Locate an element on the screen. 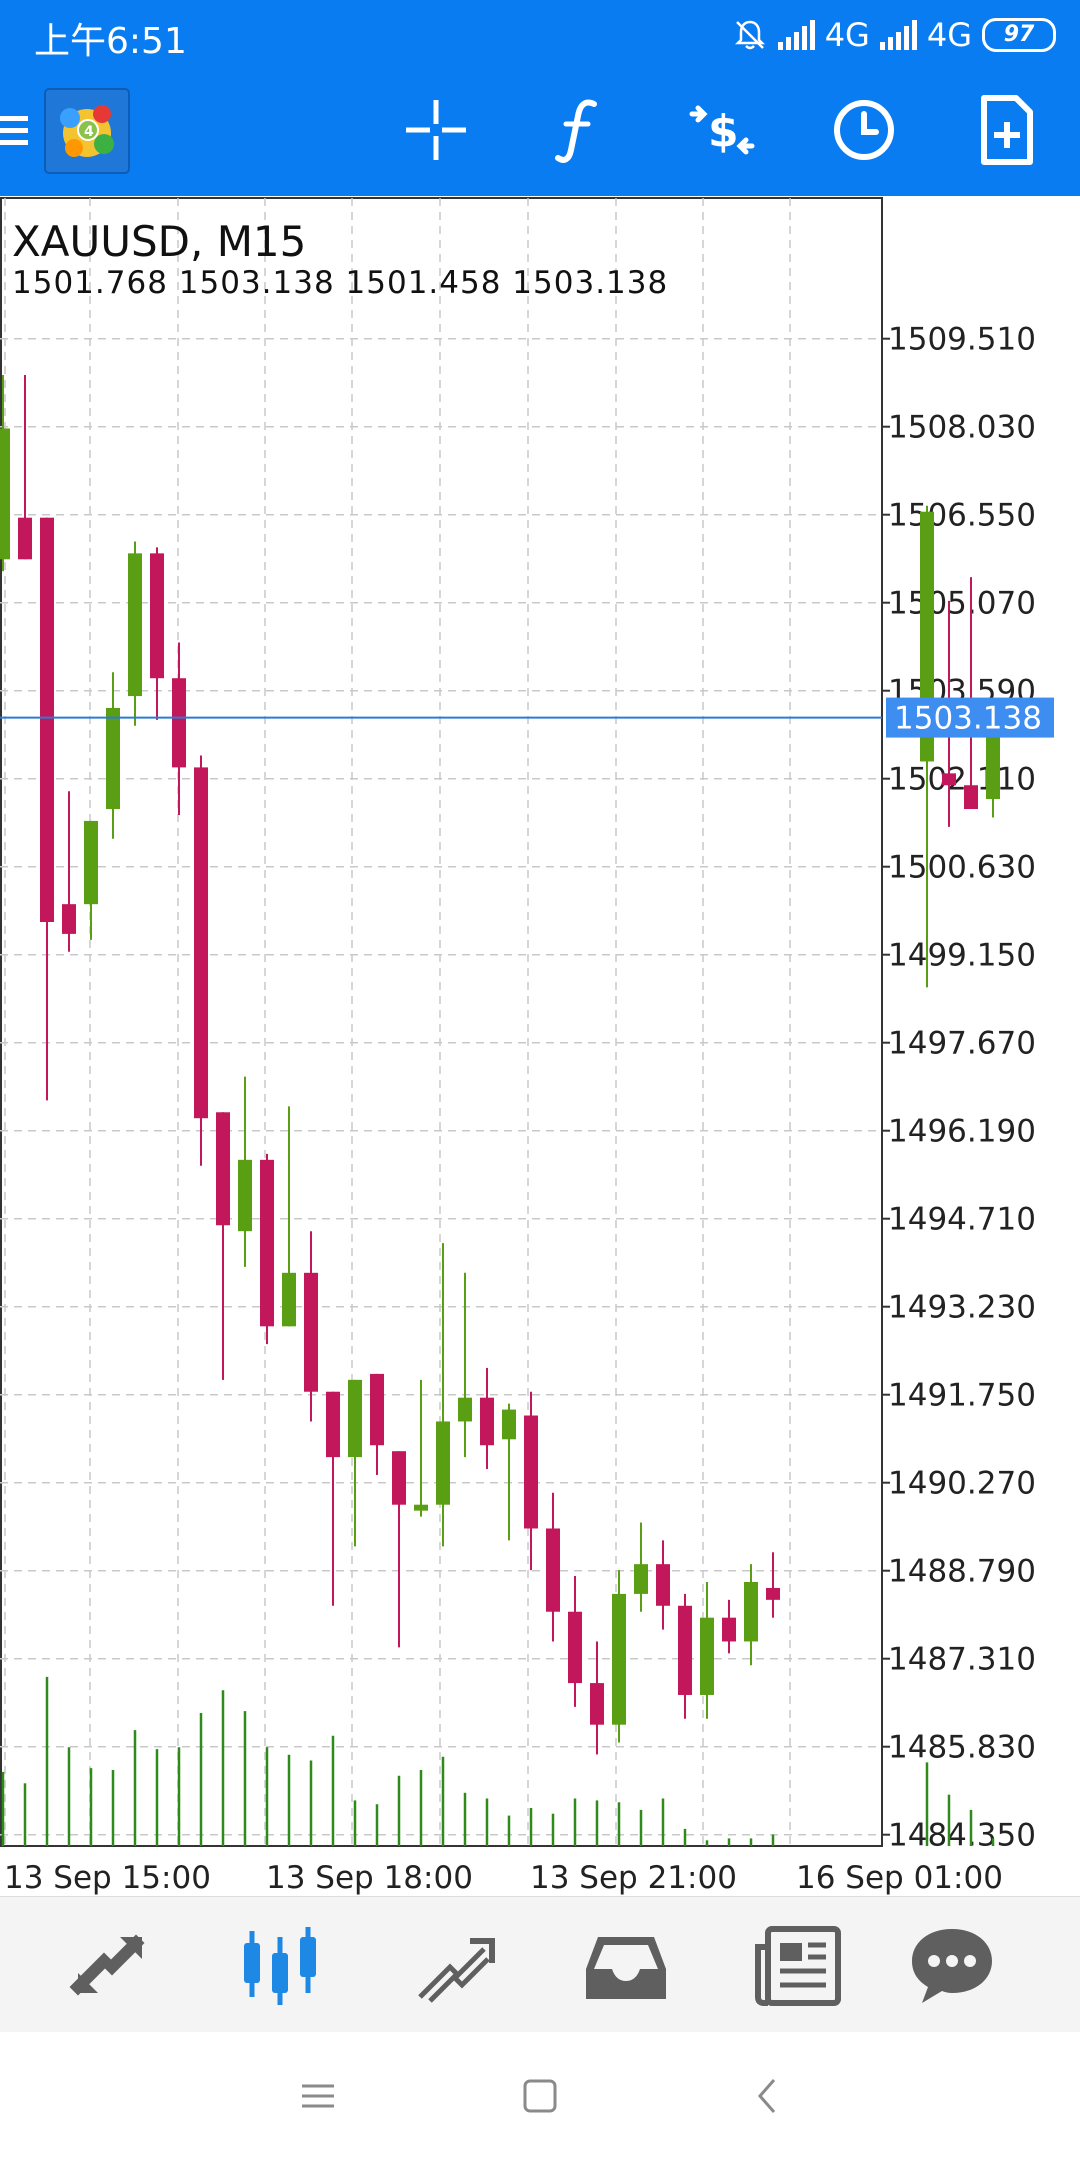 This screenshot has width=1080, height=2160. network-type-1: 4G is located at coordinates (847, 35).